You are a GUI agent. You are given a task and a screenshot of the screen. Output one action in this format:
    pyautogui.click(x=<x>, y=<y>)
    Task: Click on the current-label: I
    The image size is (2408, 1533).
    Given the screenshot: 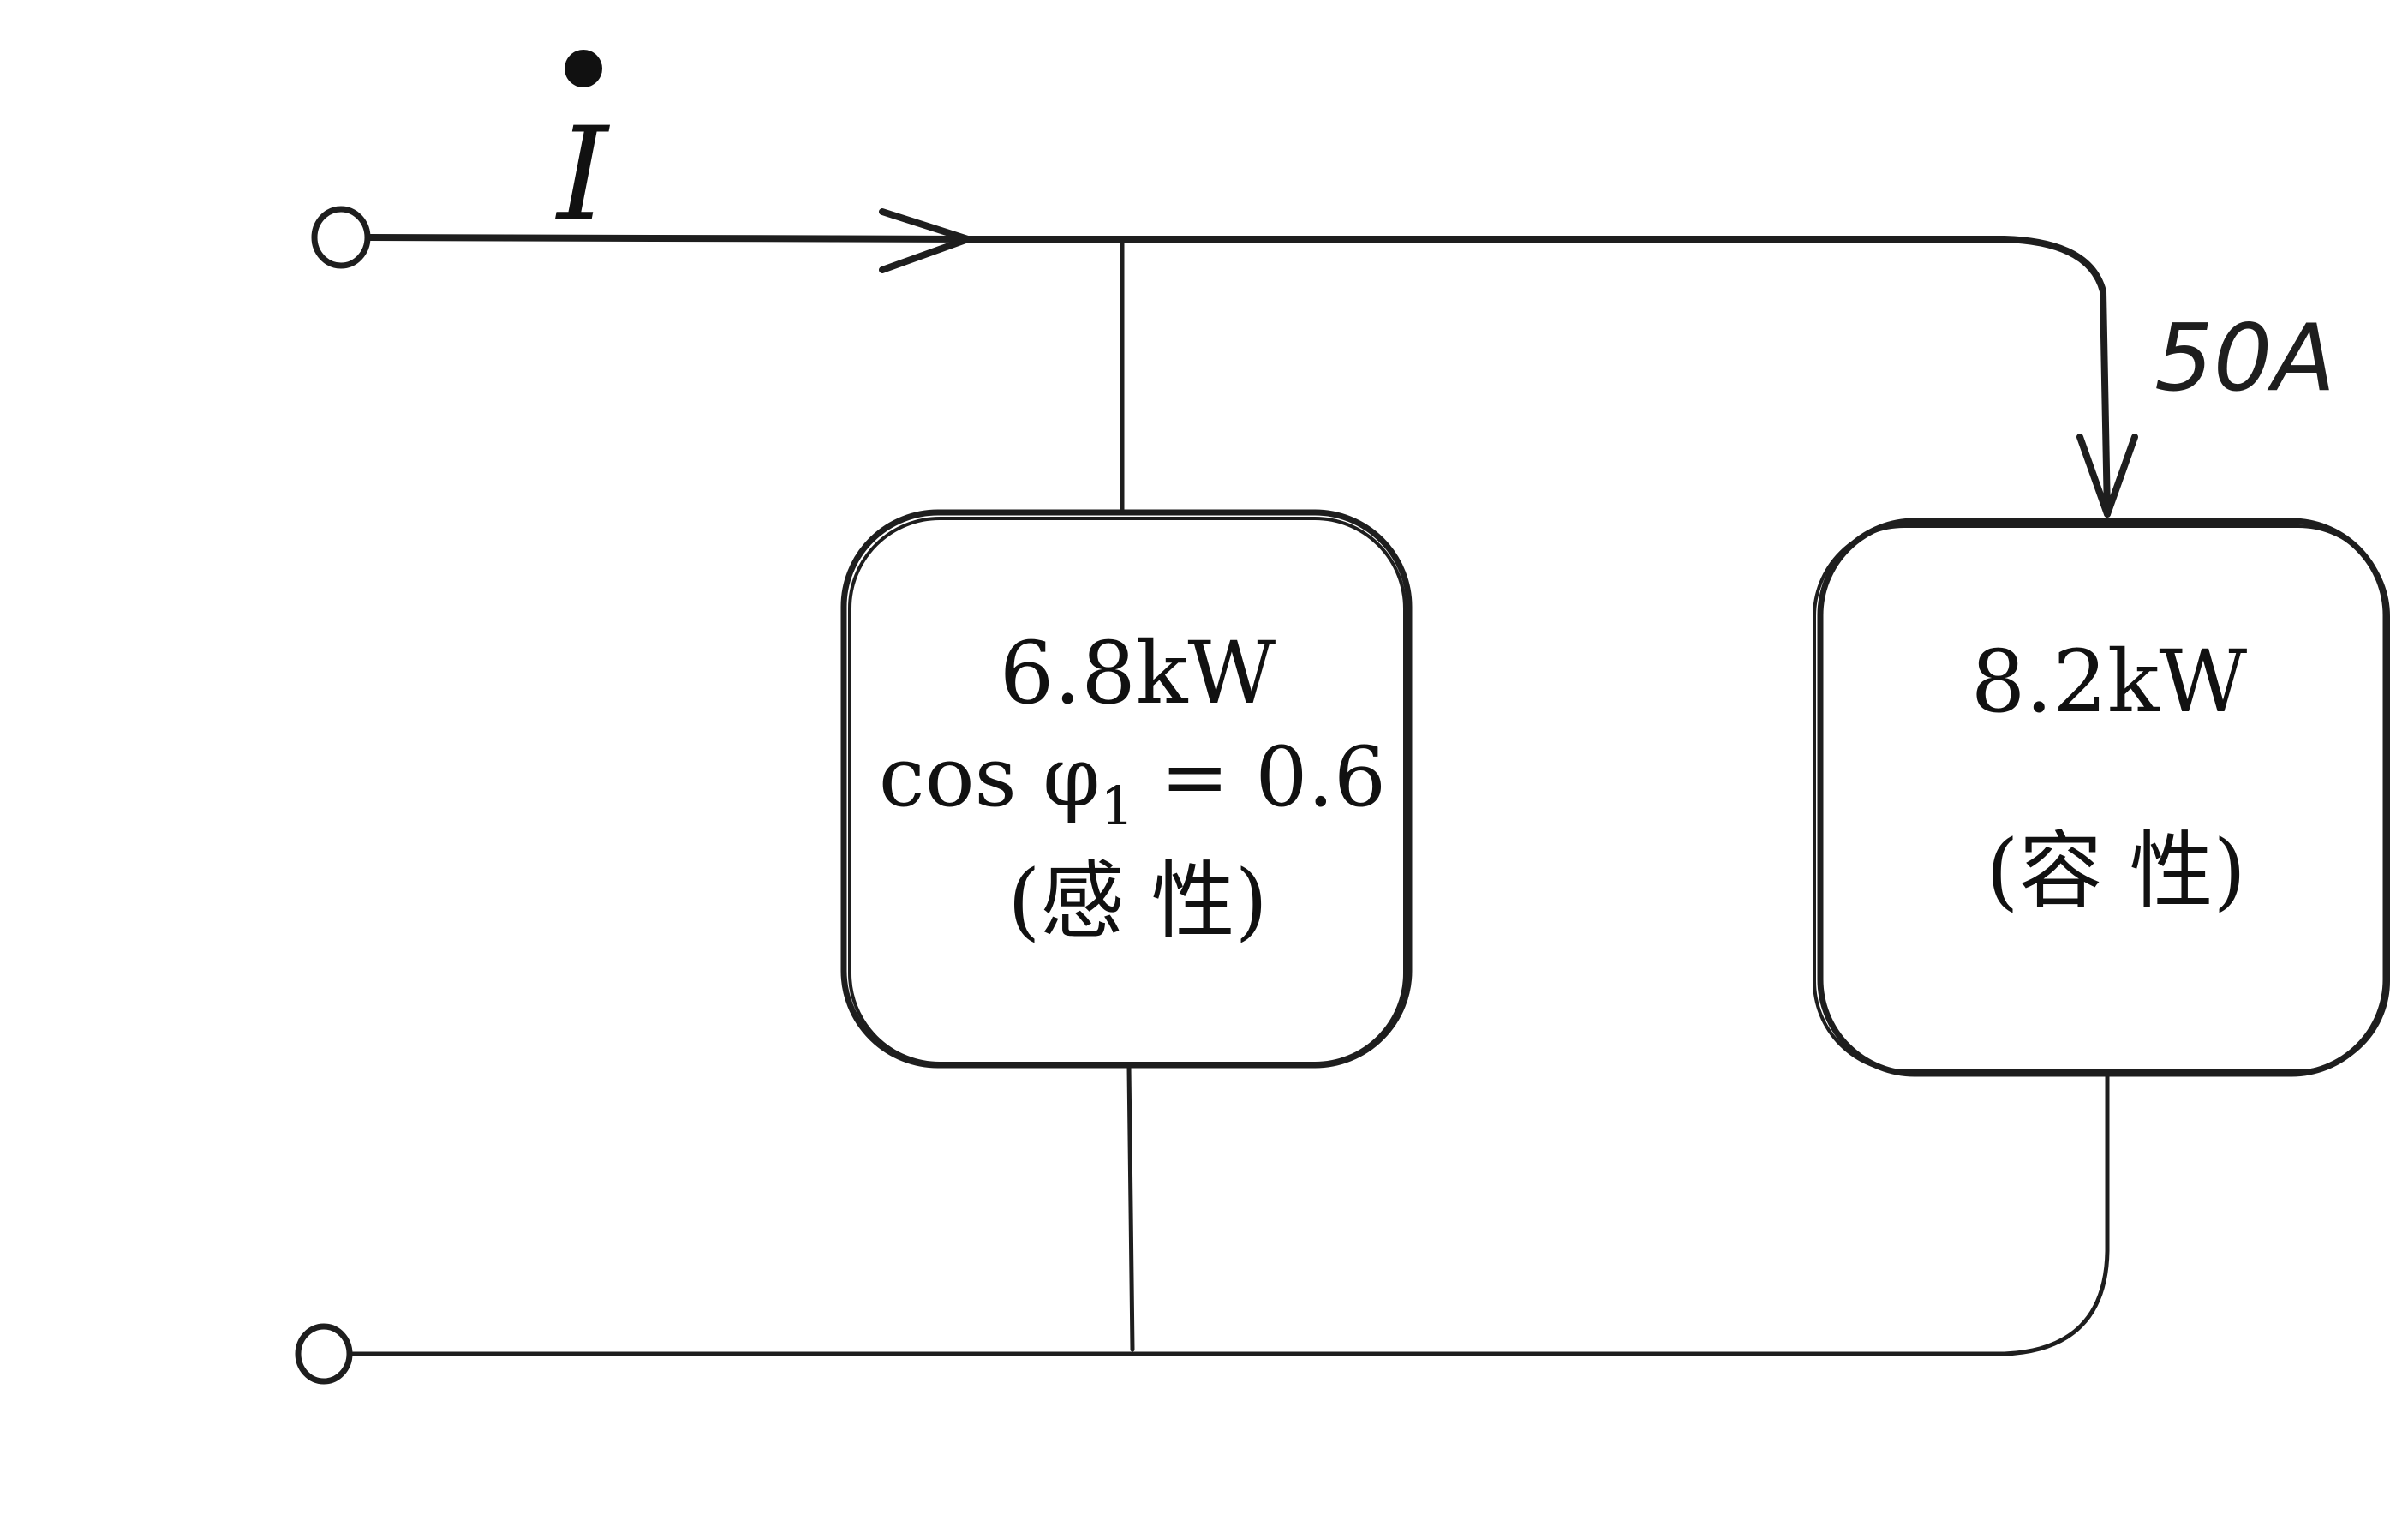 What is the action you would take?
    pyautogui.click(x=582, y=175)
    